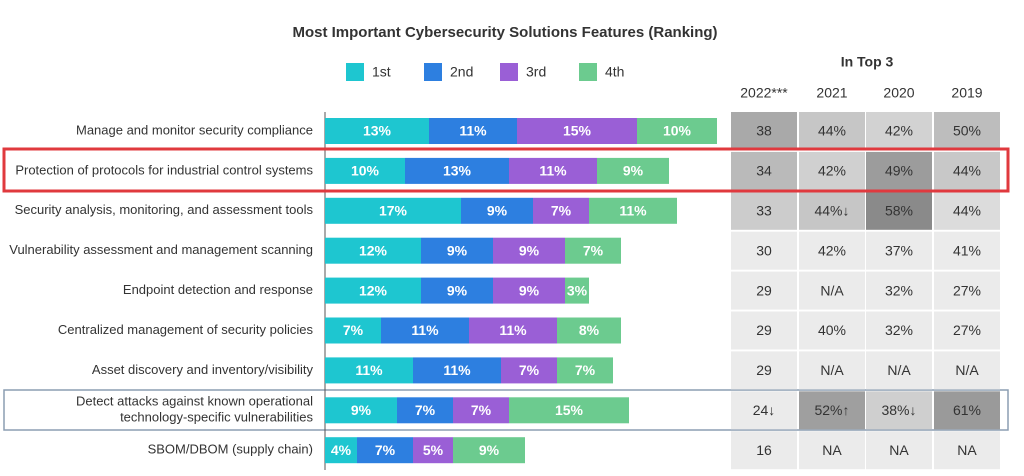 This screenshot has height=476, width=1024. I want to click on category-label: Detect attacks against known operational, so click(194, 401).